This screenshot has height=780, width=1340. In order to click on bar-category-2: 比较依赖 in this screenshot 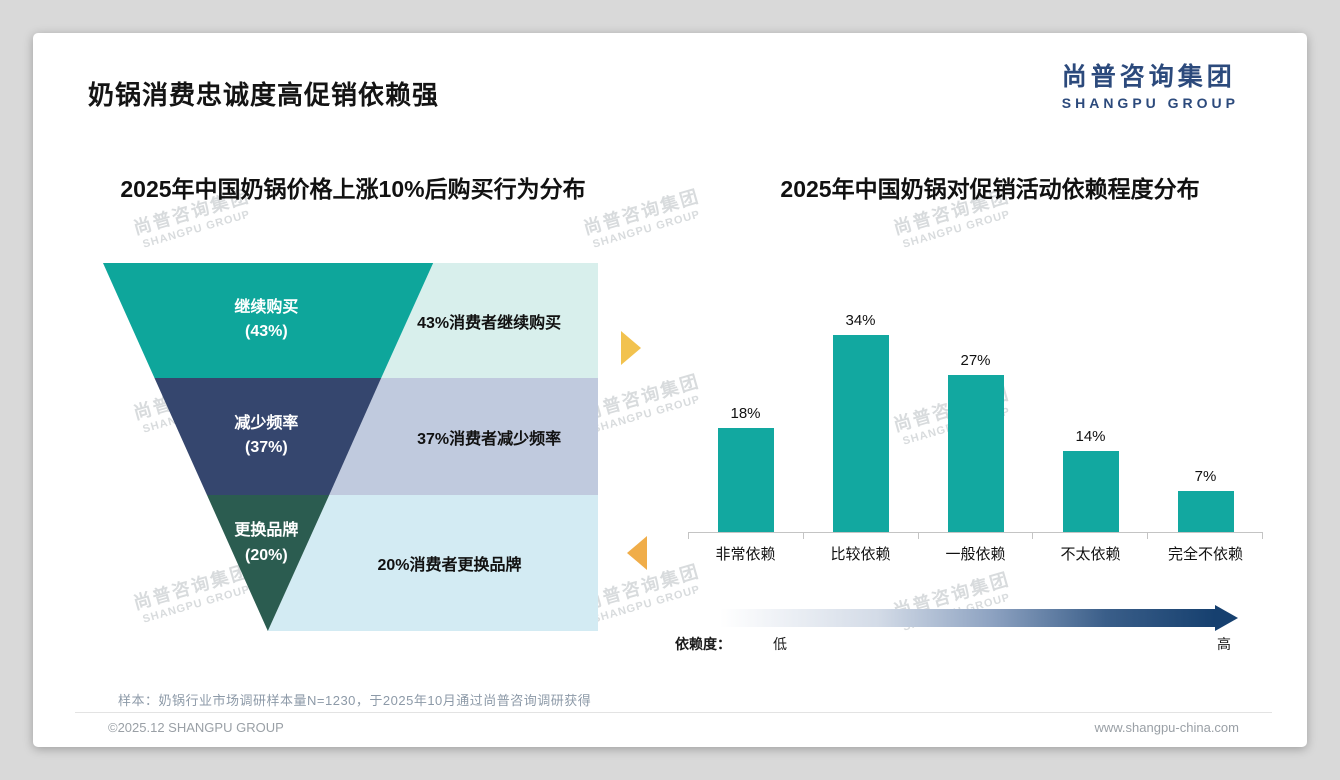, I will do `click(860, 554)`.